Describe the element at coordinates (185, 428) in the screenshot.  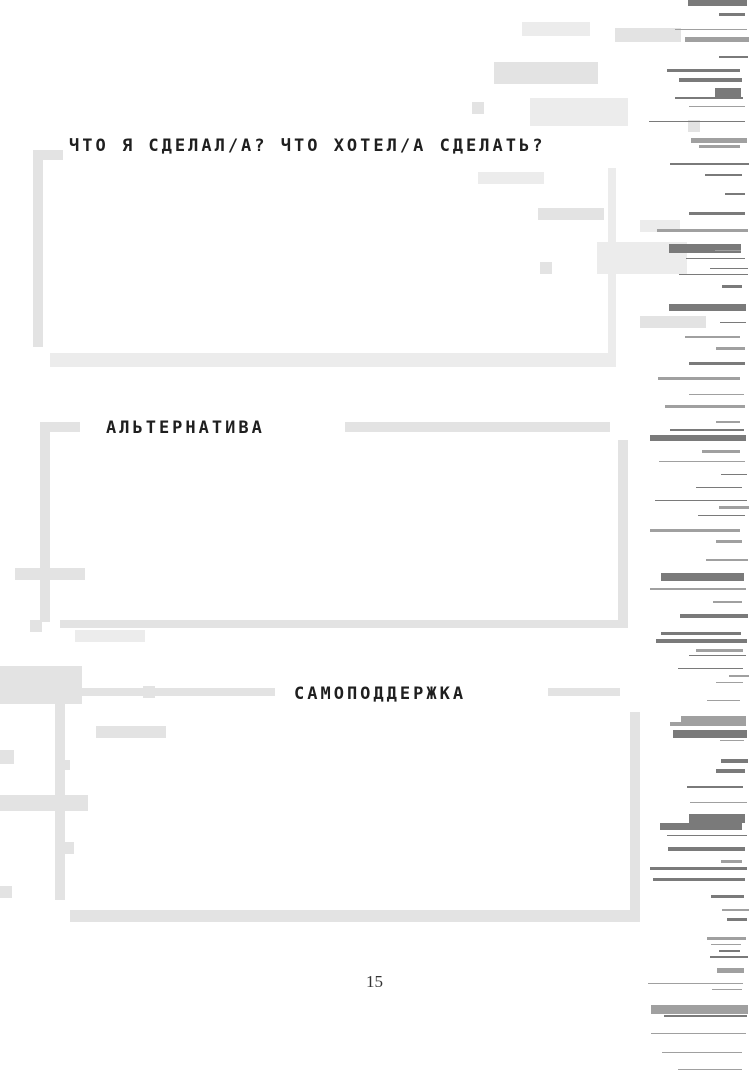
I see `section-title-alternative: АЛЬТЕРНАТИВА` at that location.